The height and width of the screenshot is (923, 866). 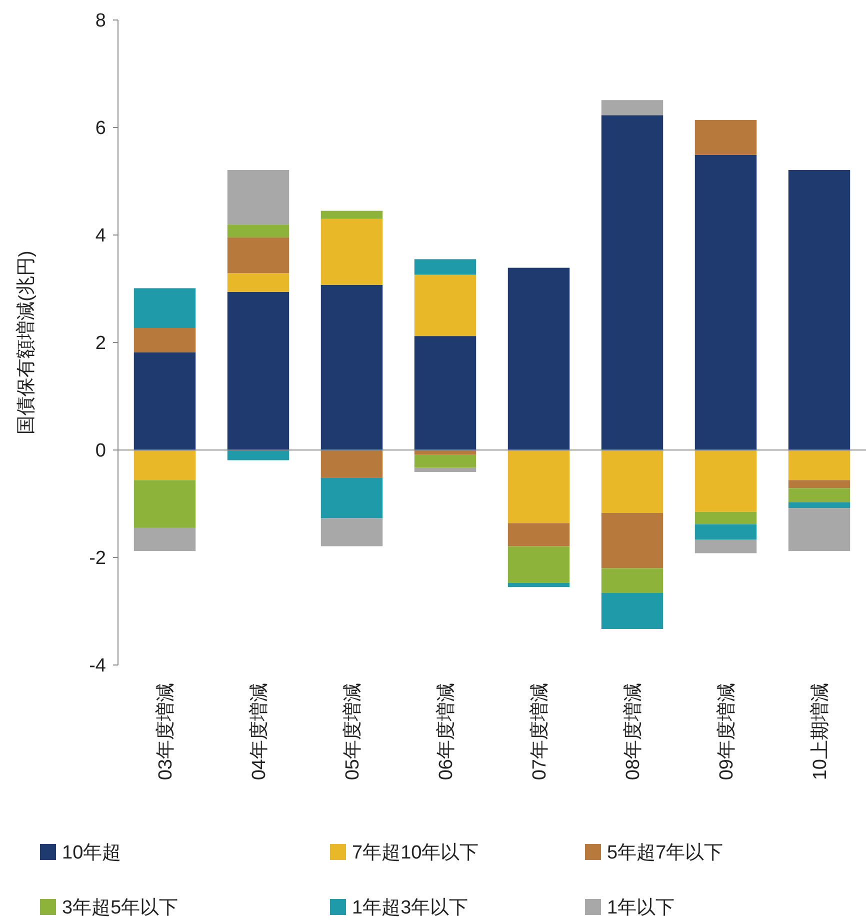 I want to click on legend-label: 1年超3年以下, so click(x=410, y=908).